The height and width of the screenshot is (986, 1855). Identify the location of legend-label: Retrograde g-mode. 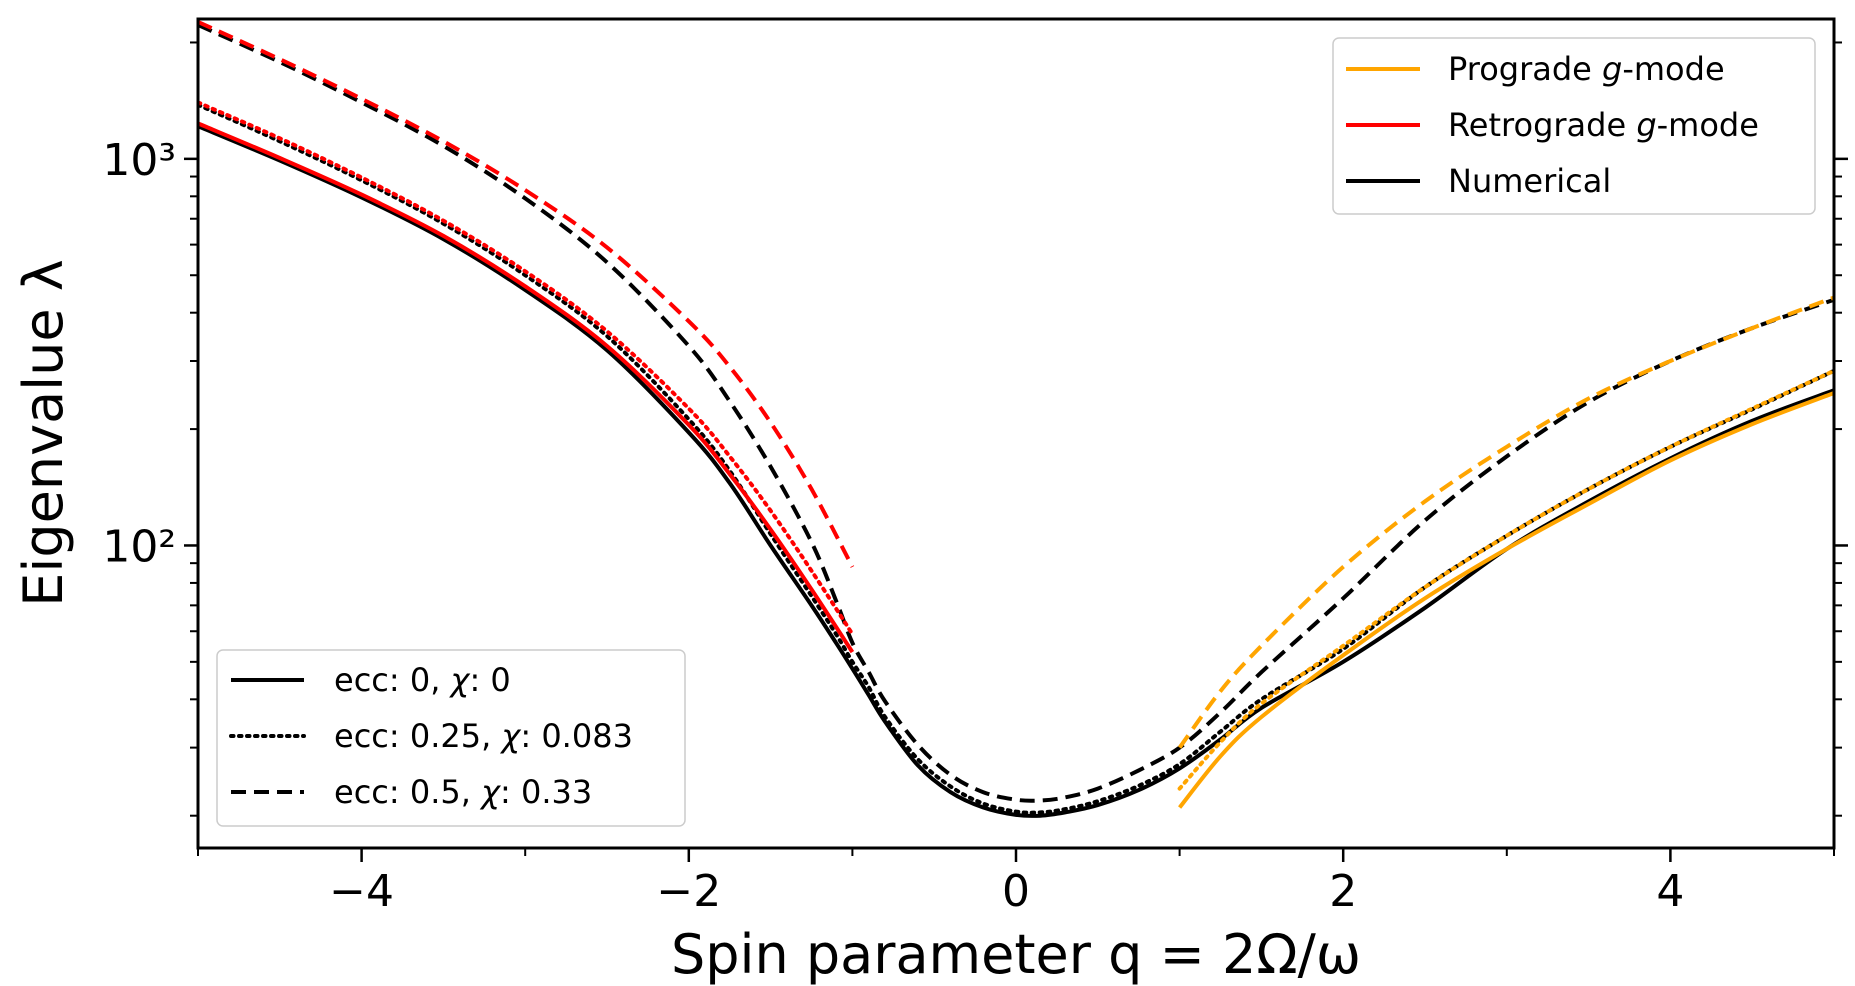
(1603, 125).